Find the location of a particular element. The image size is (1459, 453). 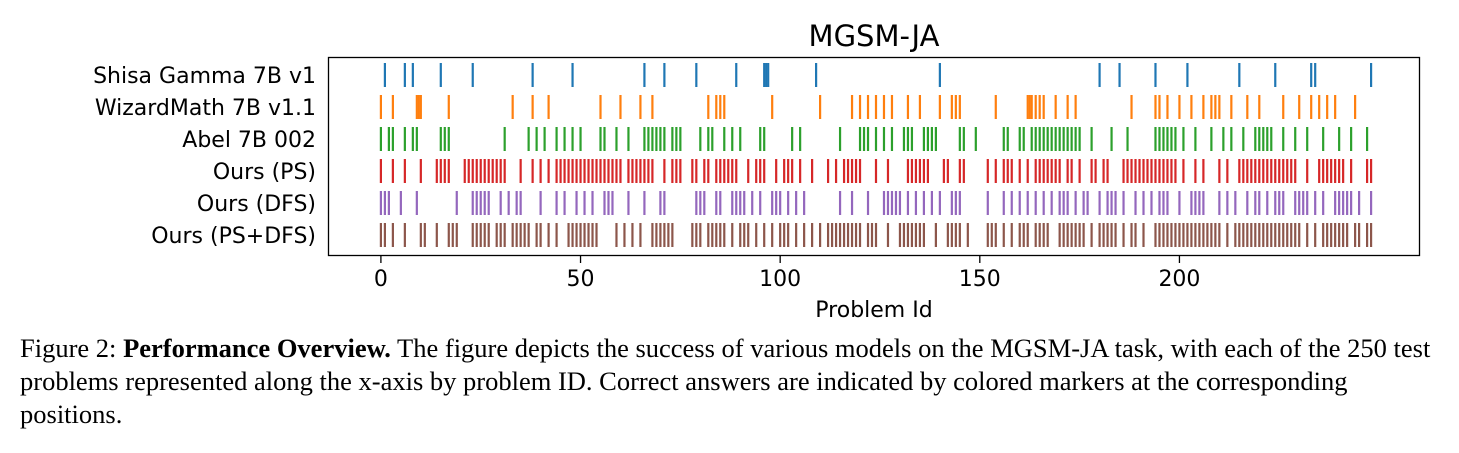

y-label-ours-ps-dfs: Ours (PS+DFS) is located at coordinates (233, 236).